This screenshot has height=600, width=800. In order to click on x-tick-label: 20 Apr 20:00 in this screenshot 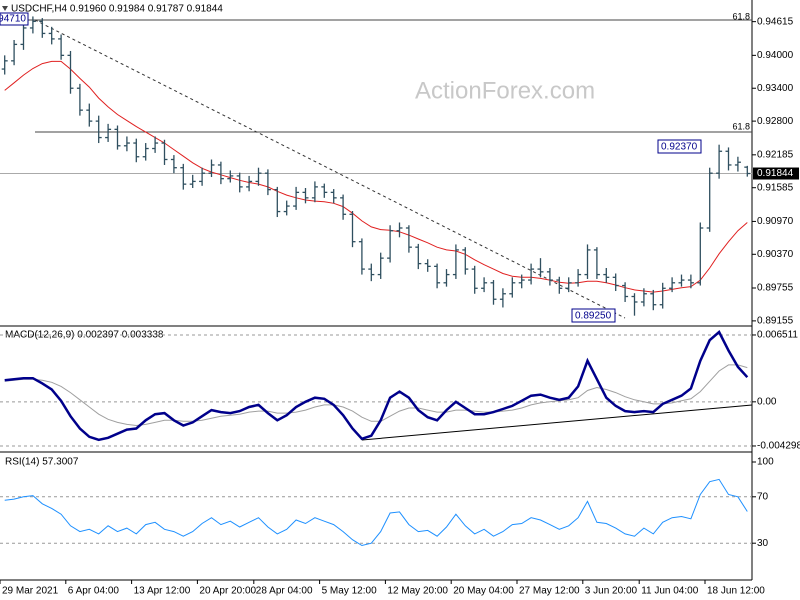, I will do `click(227, 591)`.